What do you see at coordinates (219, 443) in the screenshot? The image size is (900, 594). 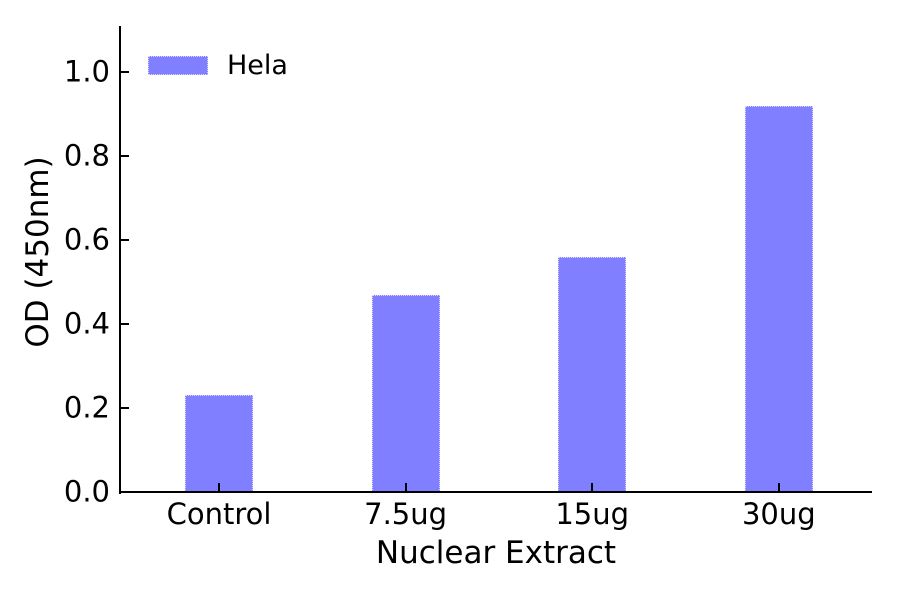 I see `bar-control` at bounding box center [219, 443].